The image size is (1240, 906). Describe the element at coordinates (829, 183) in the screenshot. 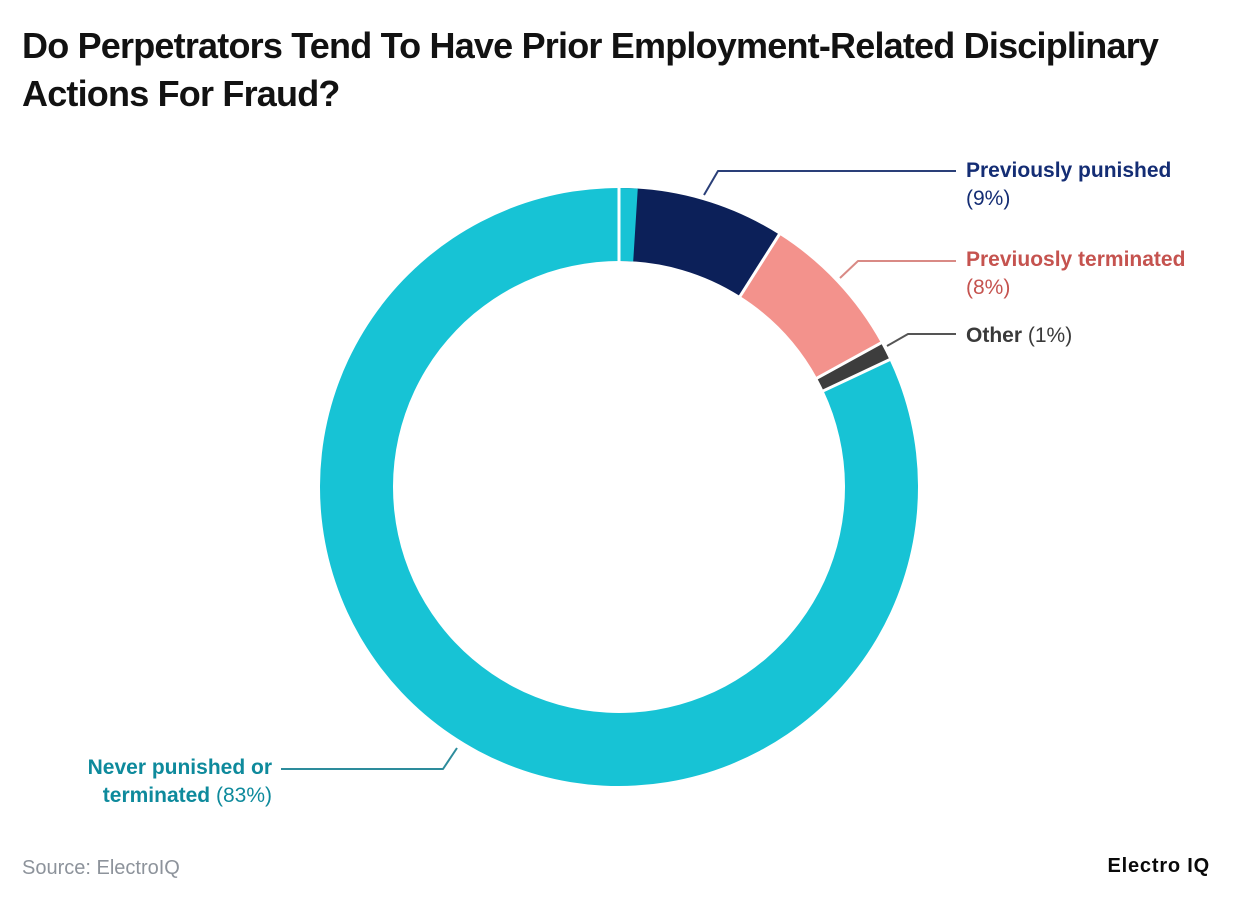

I see `leader-line-previously-punished` at that location.